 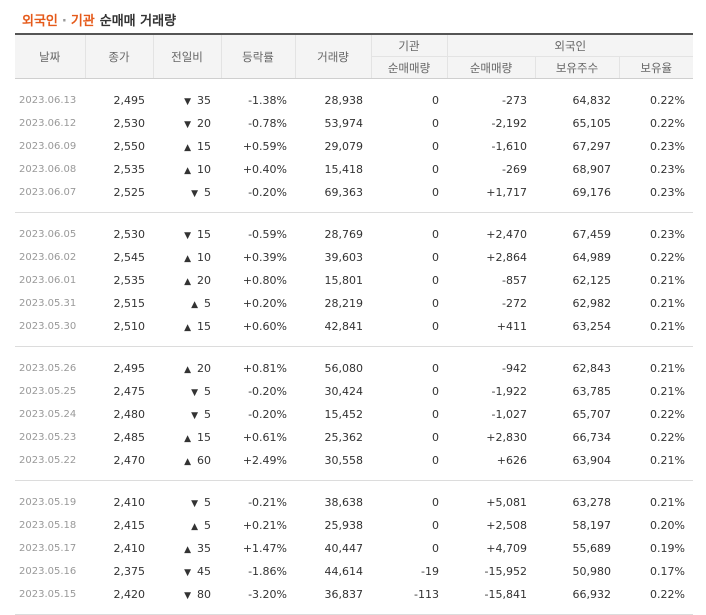 What do you see at coordinates (344, 525) in the screenshot?
I see `row-volume: 25,938` at bounding box center [344, 525].